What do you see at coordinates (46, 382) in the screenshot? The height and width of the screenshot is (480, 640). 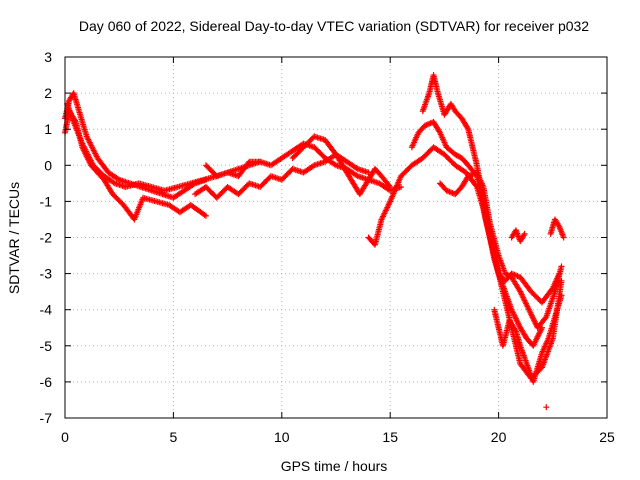 I see `y-tick-label: -6` at bounding box center [46, 382].